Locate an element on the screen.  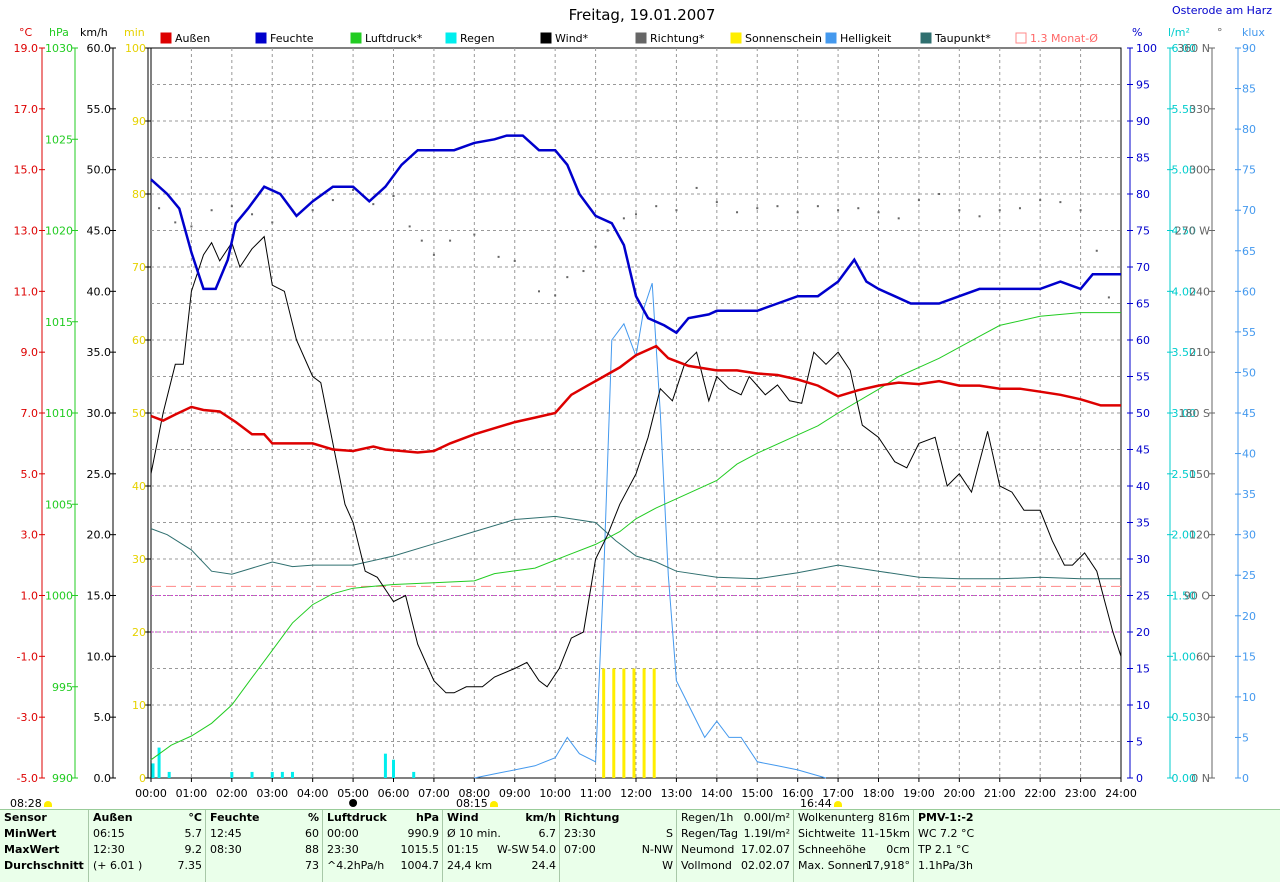
axis-tick-label: 11.0 is located at coordinates (26, 291).